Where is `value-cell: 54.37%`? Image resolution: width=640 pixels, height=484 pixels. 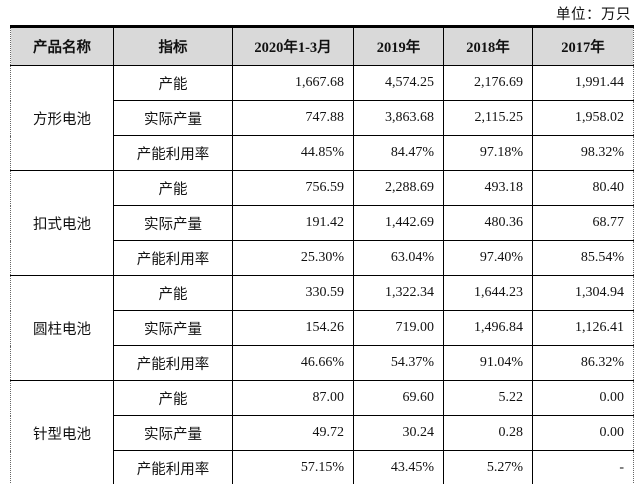 value-cell: 54.37% is located at coordinates (398, 363).